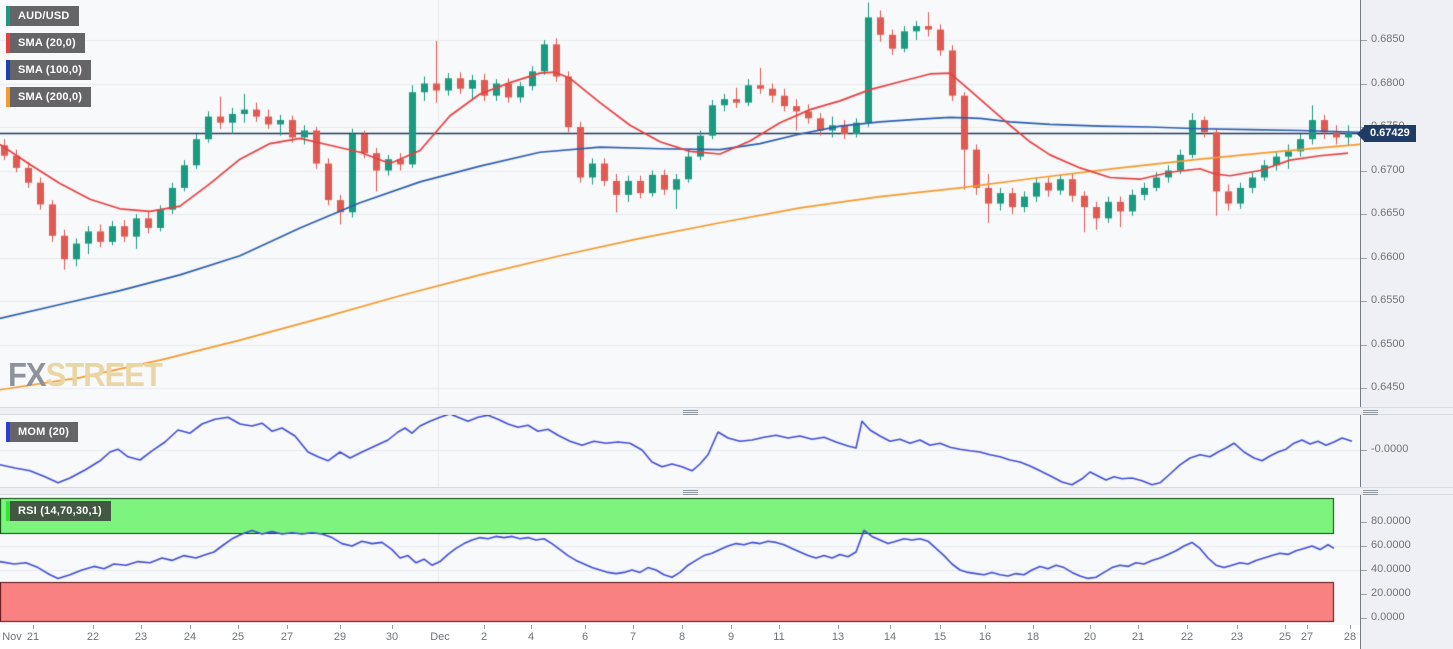 This screenshot has height=649, width=1453. I want to click on time-tick-label: 20, so click(1090, 637).